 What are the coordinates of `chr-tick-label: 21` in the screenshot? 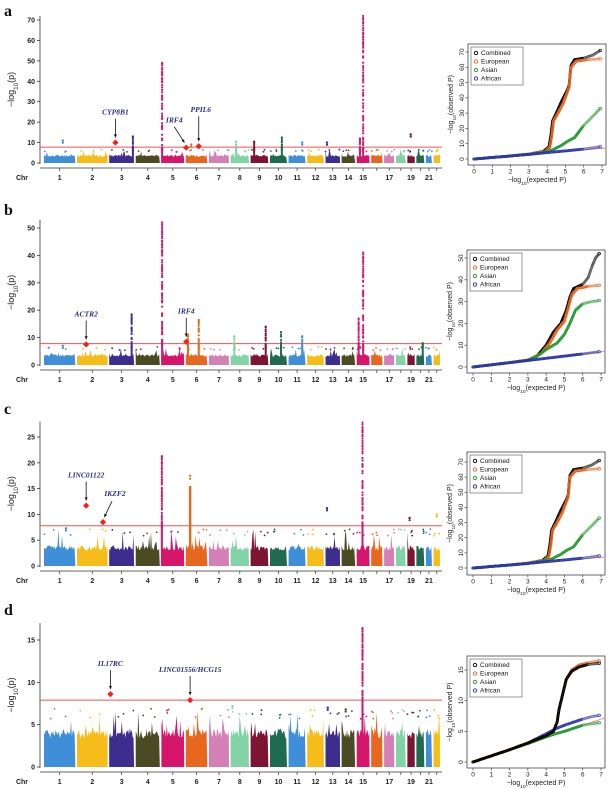 It's located at (429, 380).